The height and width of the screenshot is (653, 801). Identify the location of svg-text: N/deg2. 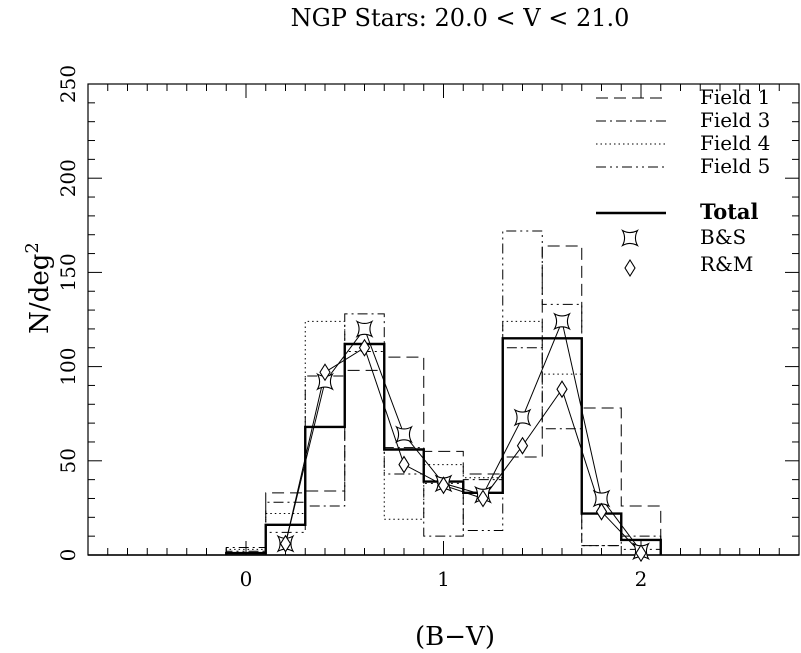
(38, 288).